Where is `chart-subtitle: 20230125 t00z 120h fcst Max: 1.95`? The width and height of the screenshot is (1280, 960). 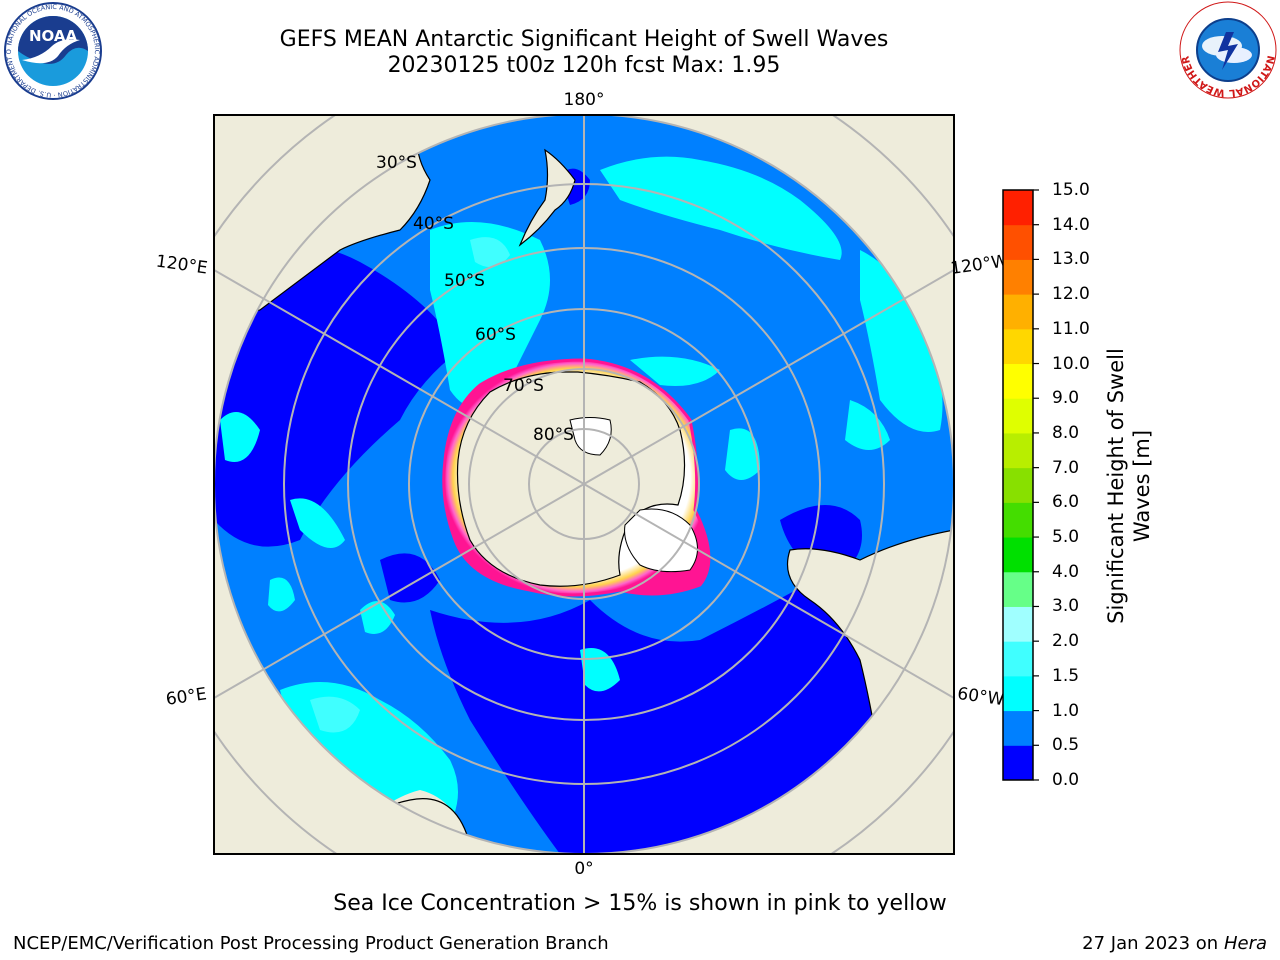 chart-subtitle: 20230125 t00z 120h fcst Max: 1.95 is located at coordinates (584, 65).